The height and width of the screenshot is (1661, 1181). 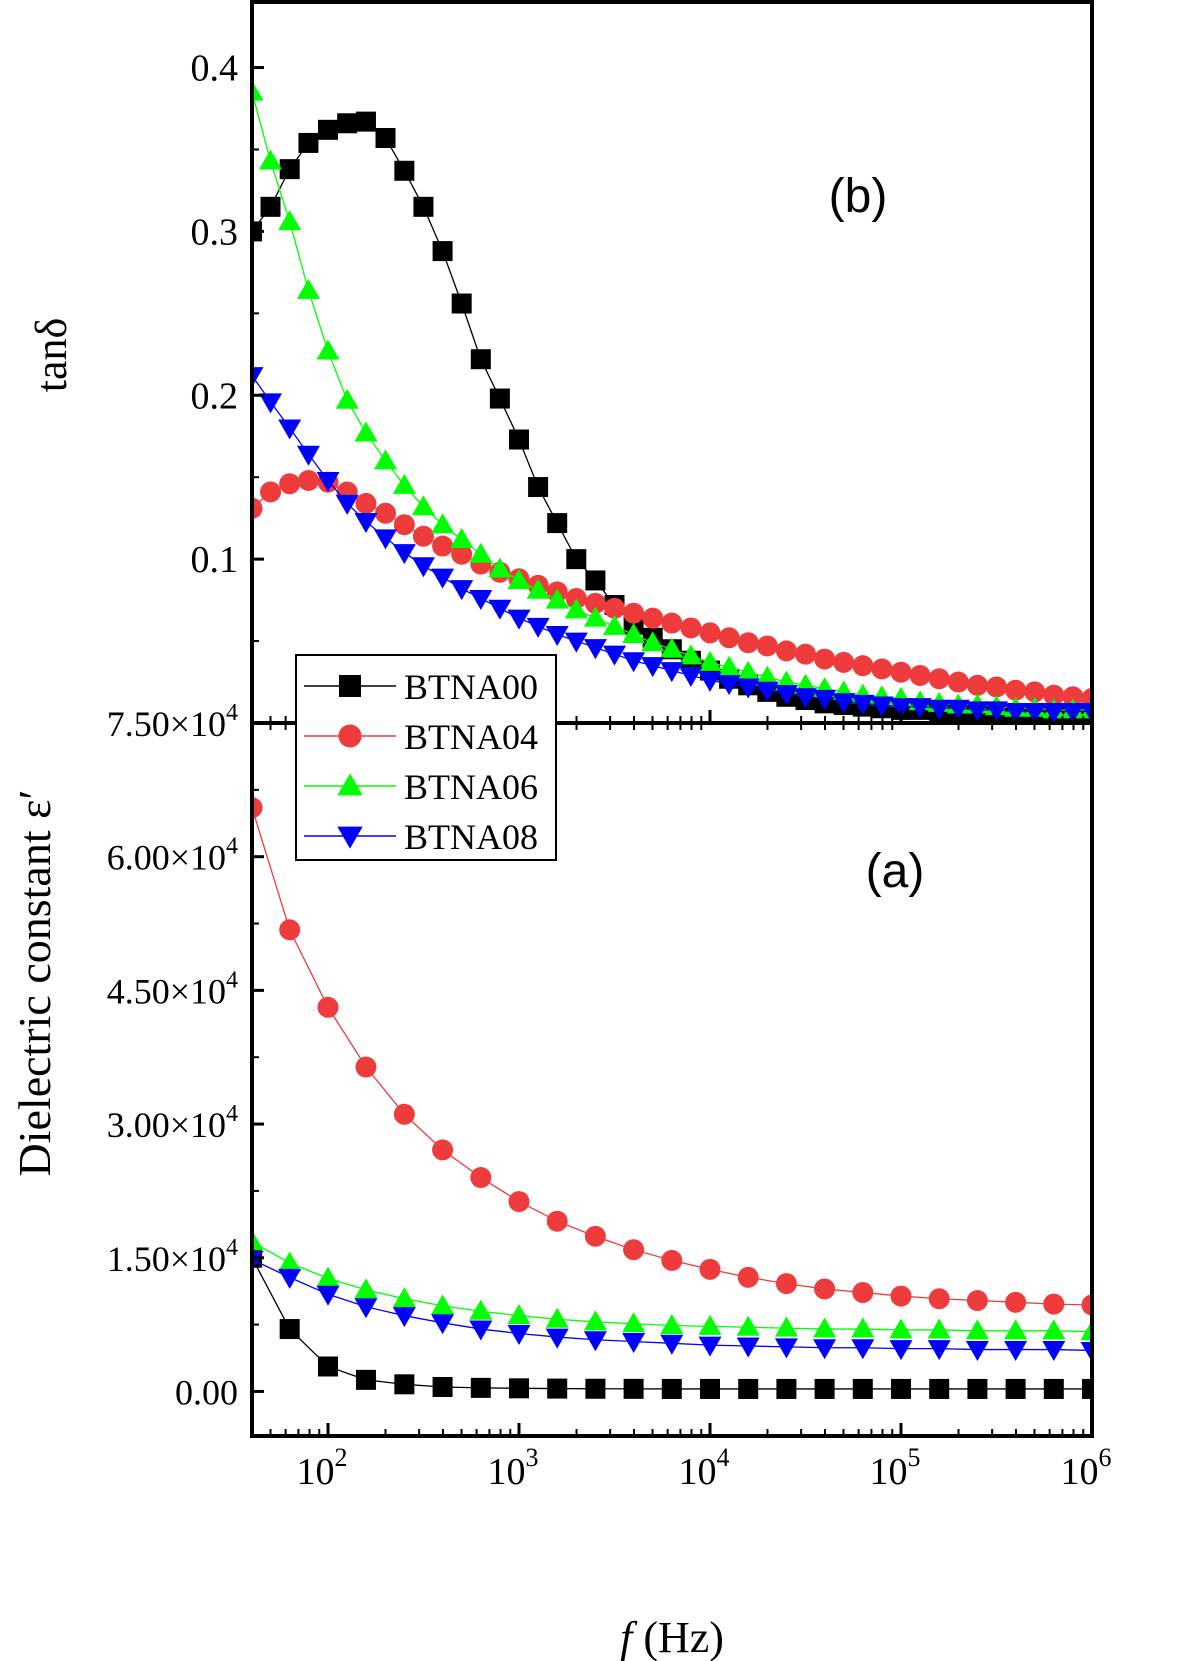 I want to click on legend-marker, so click(x=350, y=736).